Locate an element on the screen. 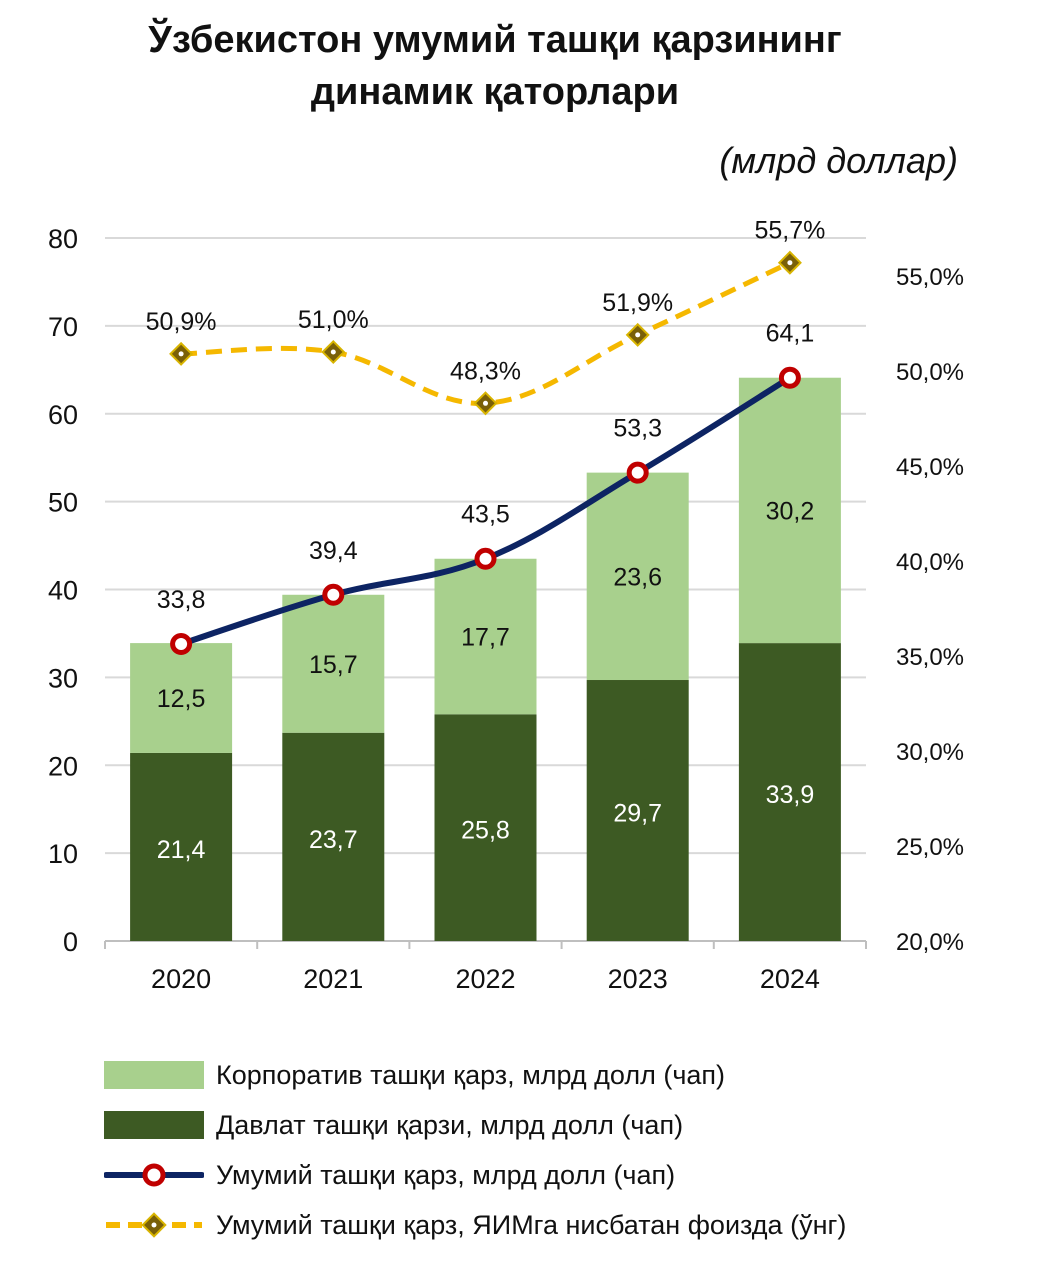 This screenshot has height=1280, width=1050. y-right-tick-label: 35,0% is located at coordinates (930, 657).